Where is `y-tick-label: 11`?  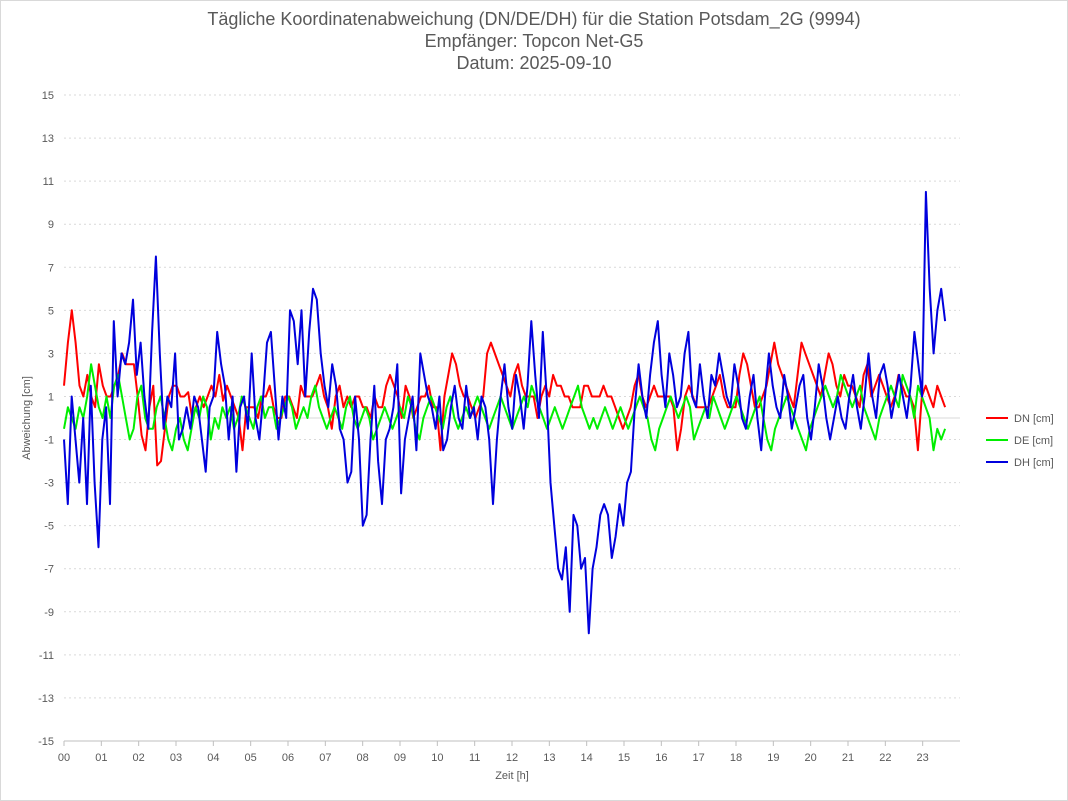 y-tick-label: 11 is located at coordinates (48, 182).